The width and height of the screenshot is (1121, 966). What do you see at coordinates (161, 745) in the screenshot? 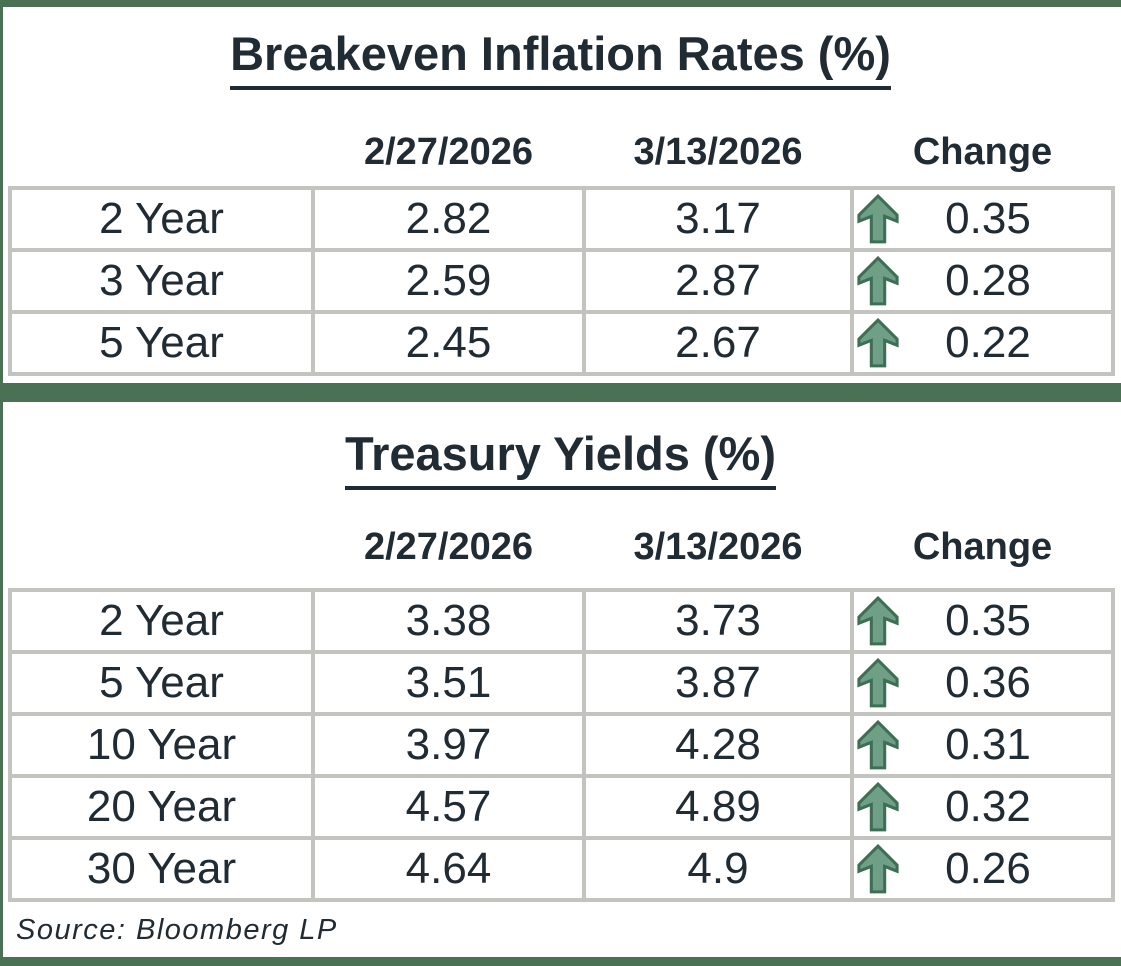
I see `row-label-cell: 10 Year` at bounding box center [161, 745].